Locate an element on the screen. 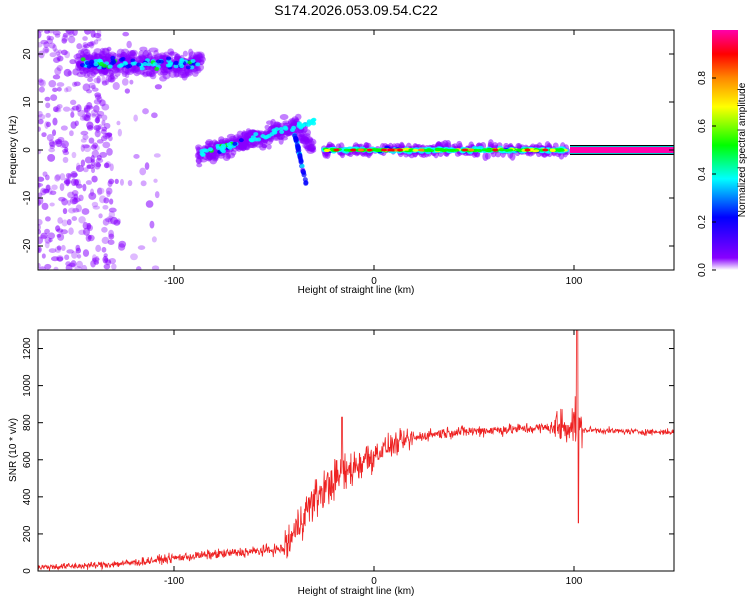 Image resolution: width=750 pixels, height=600 pixels. snr-x-tick-label: 100 is located at coordinates (574, 581).